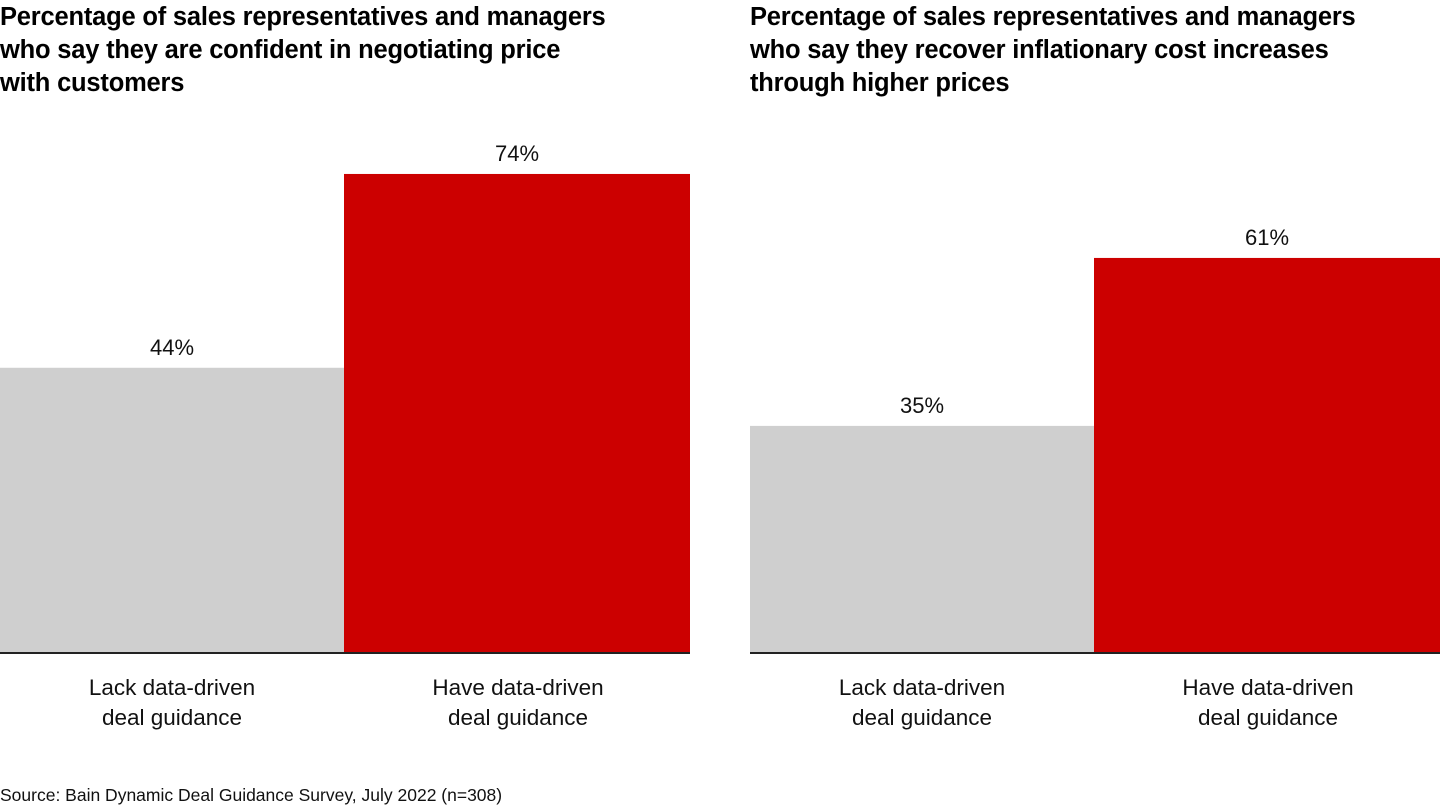  Describe the element at coordinates (1267, 237) in the screenshot. I see `value-label: 61%` at that location.